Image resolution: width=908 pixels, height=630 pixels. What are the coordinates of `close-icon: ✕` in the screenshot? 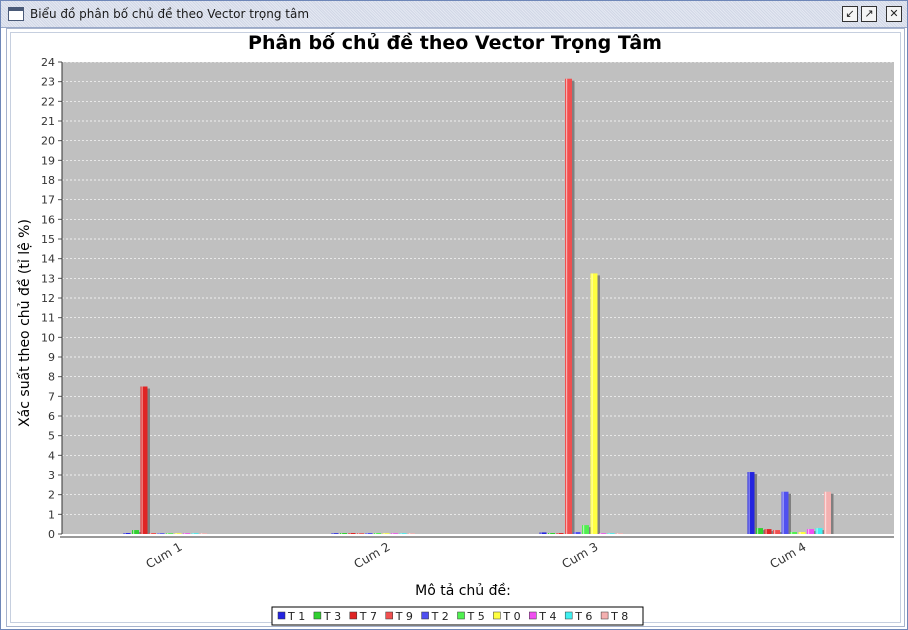 It's located at (894, 14).